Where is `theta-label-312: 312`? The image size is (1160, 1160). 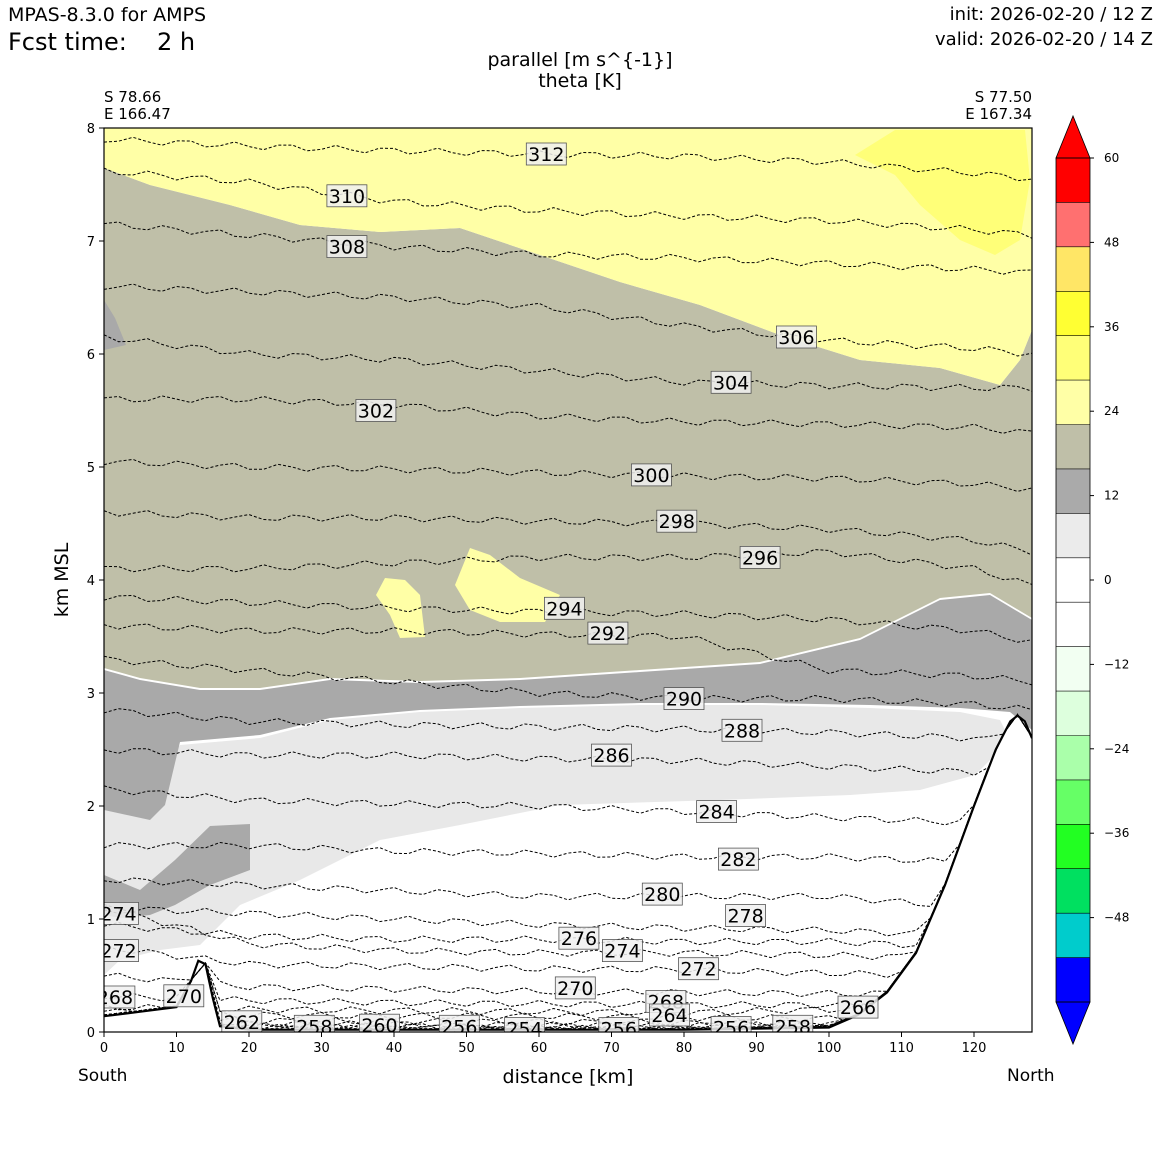 theta-label-312: 312 is located at coordinates (546, 154).